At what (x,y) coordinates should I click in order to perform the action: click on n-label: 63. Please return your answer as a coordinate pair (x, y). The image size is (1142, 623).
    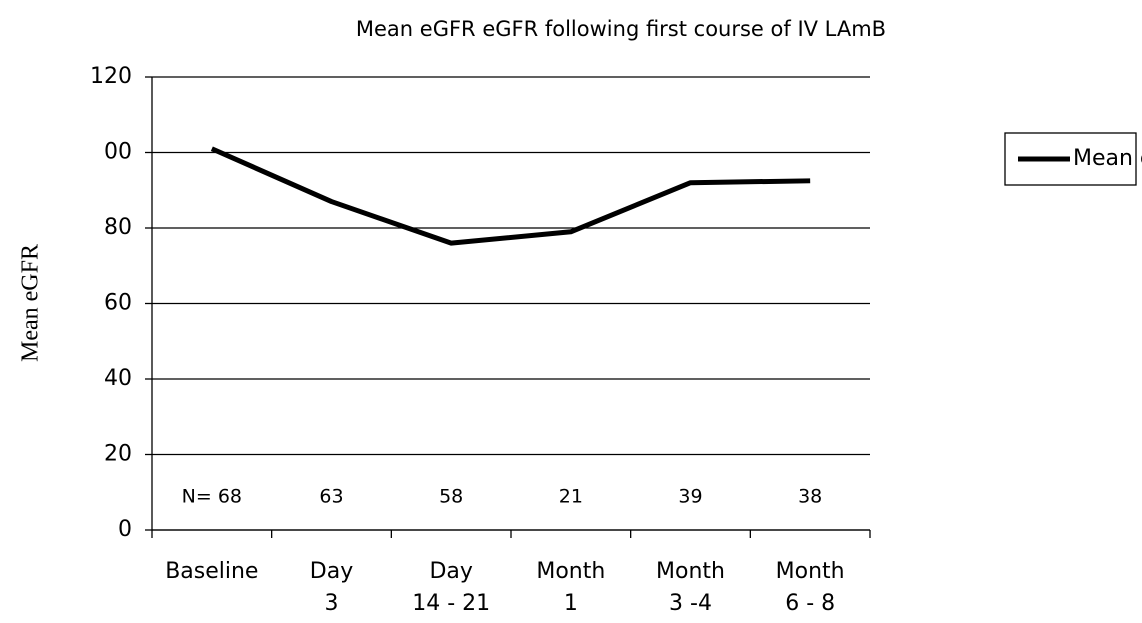
    Looking at the image, I should click on (331, 497).